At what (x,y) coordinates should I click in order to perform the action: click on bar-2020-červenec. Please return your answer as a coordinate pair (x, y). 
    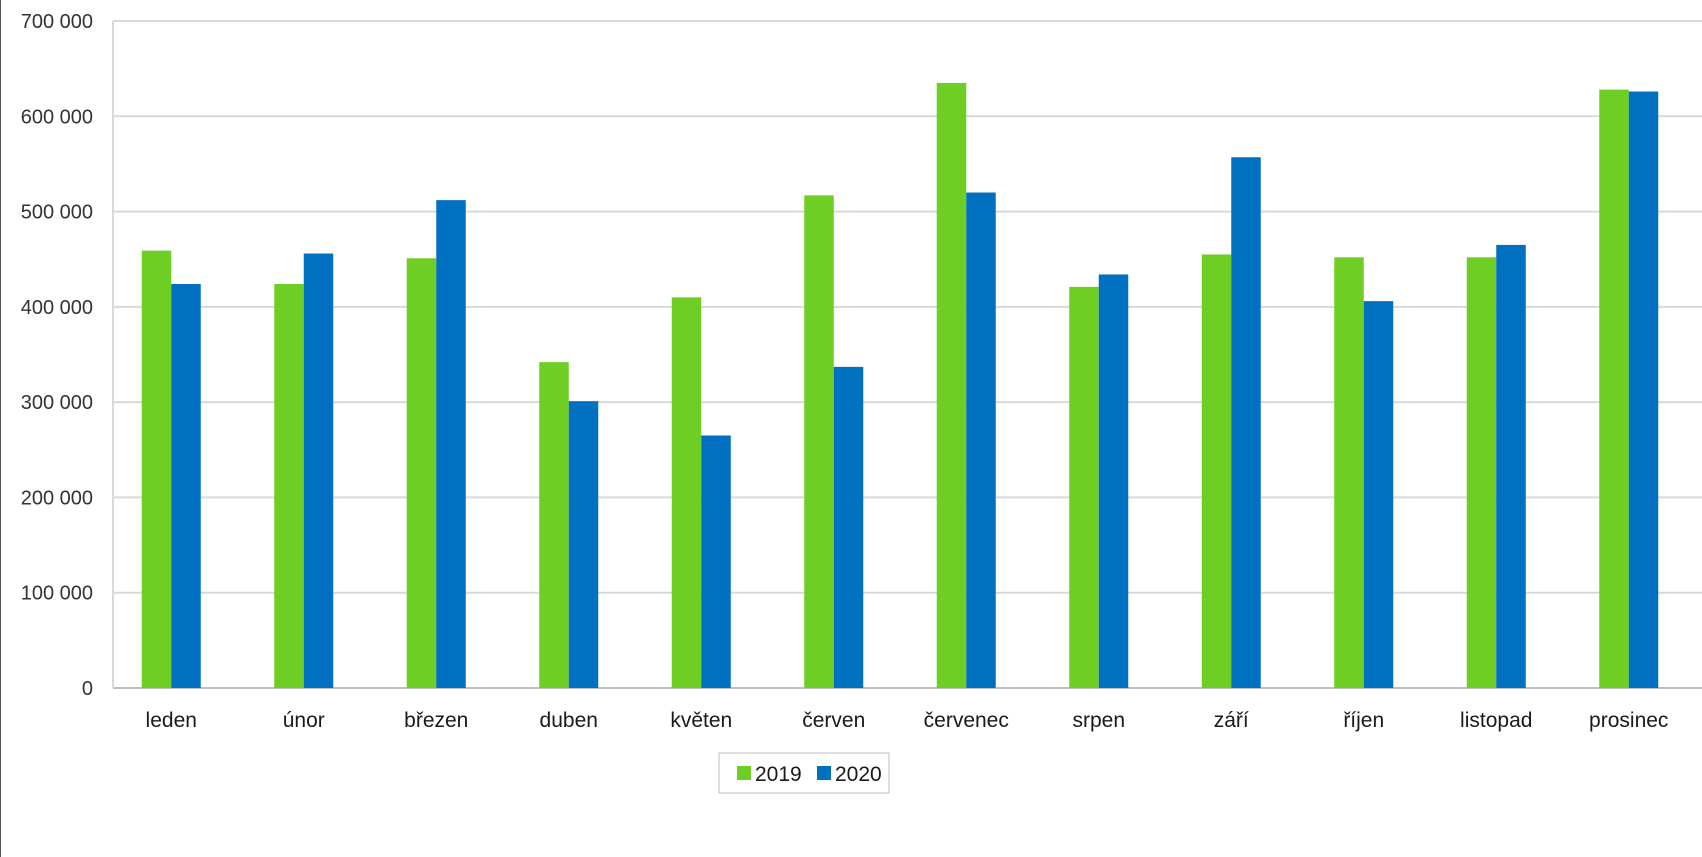
    Looking at the image, I should click on (981, 440).